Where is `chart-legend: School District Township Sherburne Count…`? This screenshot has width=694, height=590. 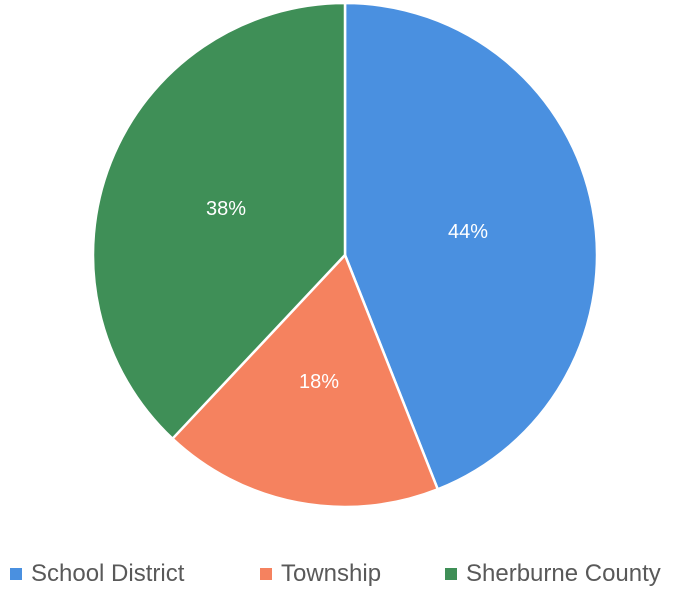 chart-legend: School District Township Sherburne Count… is located at coordinates (347, 575).